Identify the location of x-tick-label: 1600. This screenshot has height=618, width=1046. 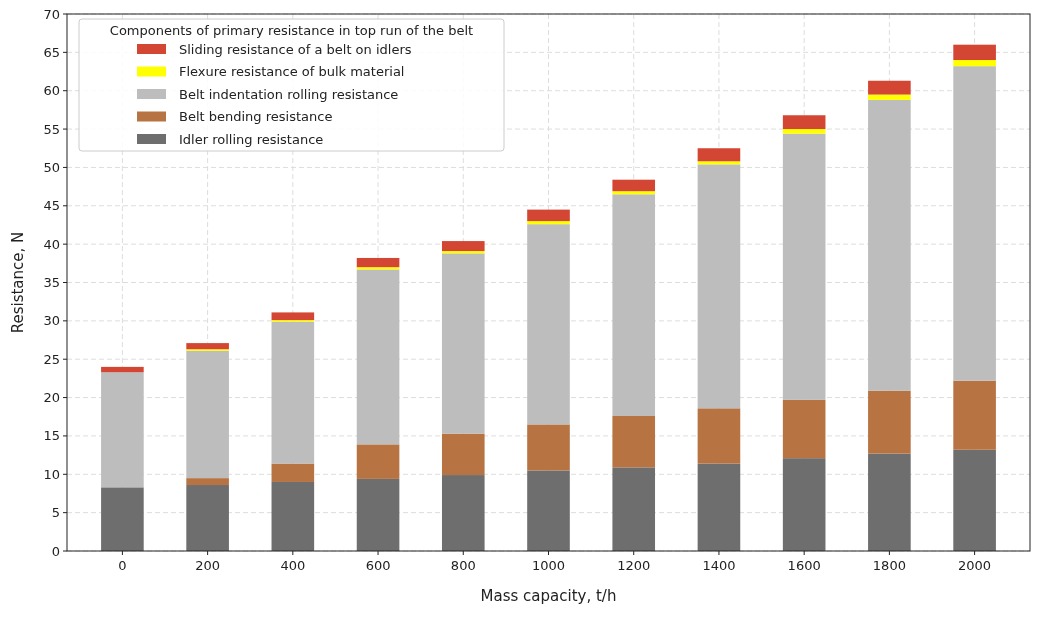
(804, 565).